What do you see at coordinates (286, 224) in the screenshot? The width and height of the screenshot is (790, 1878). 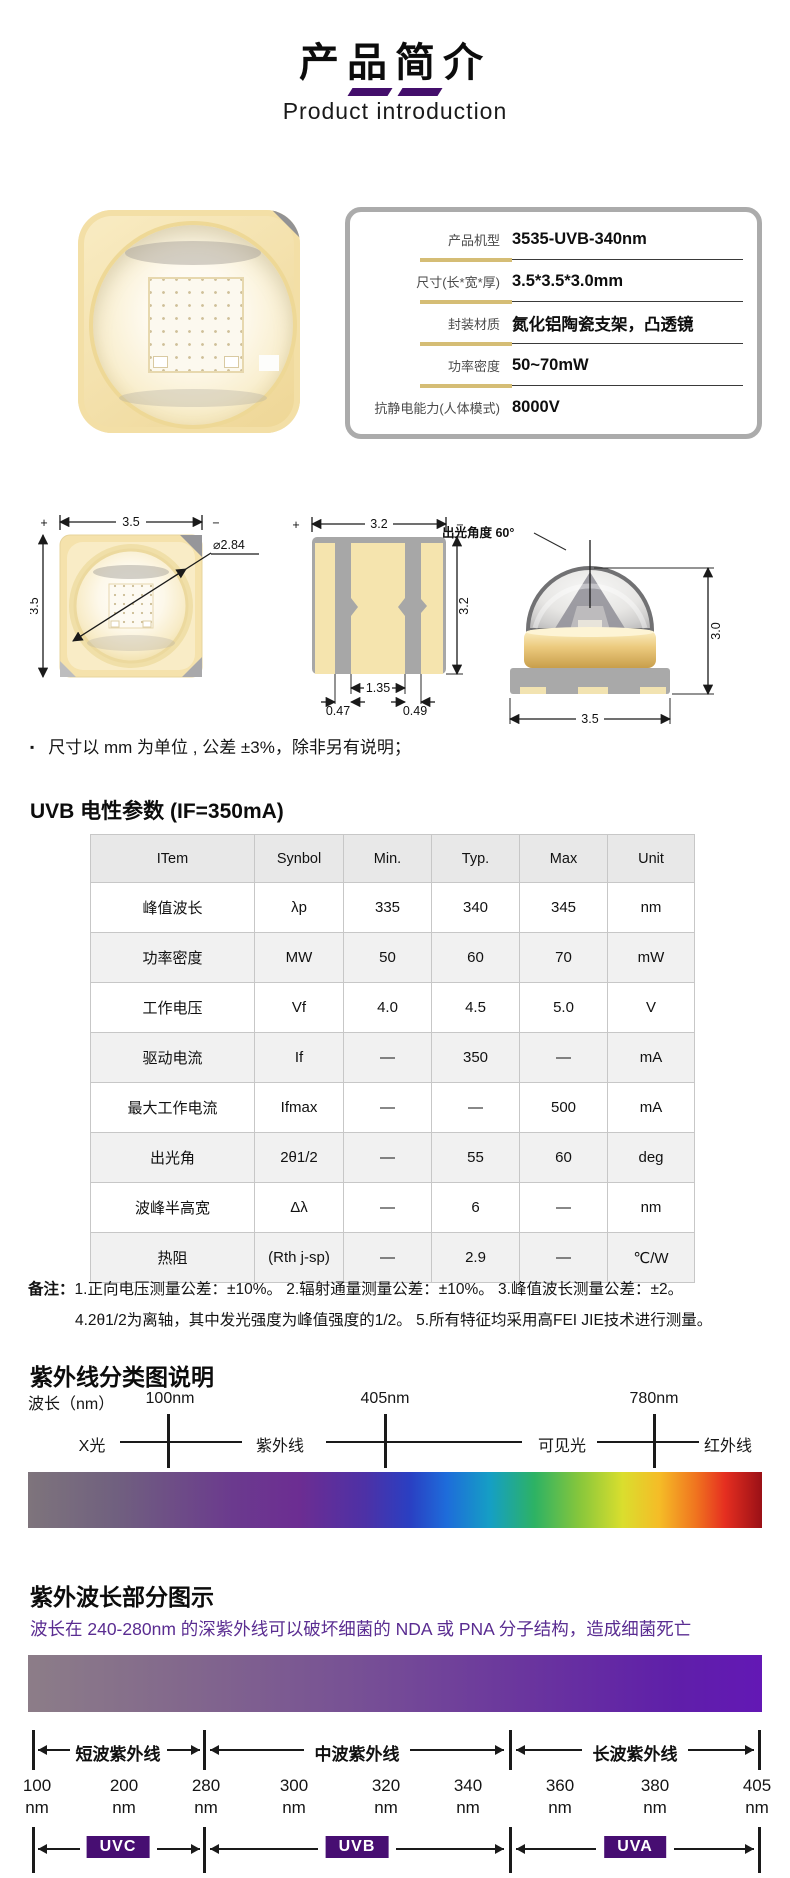 I see `cathode-mark-icon` at bounding box center [286, 224].